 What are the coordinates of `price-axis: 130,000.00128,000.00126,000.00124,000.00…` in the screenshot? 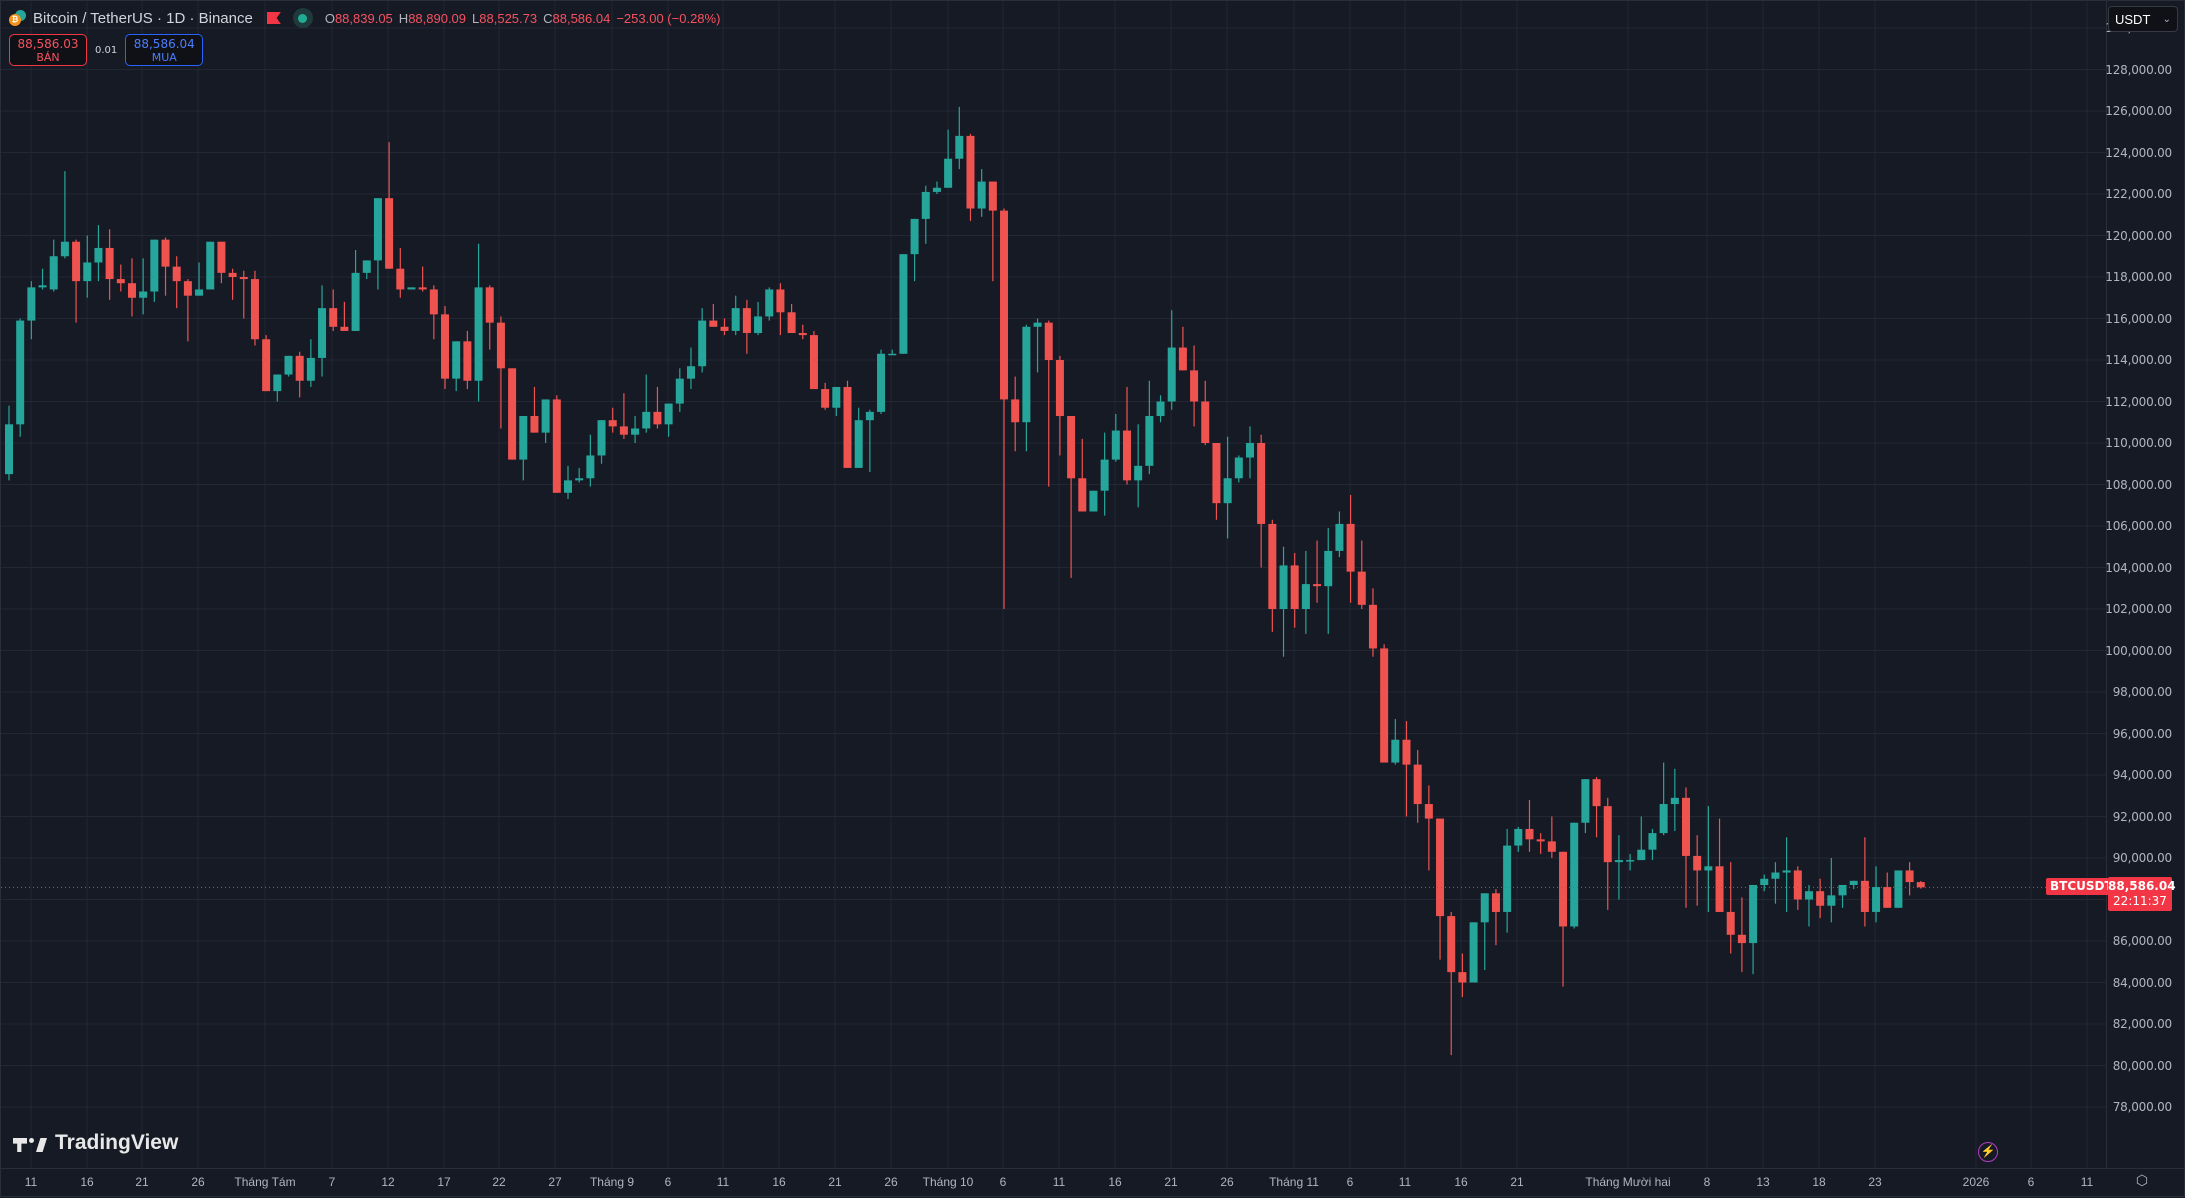 It's located at (2145, 584).